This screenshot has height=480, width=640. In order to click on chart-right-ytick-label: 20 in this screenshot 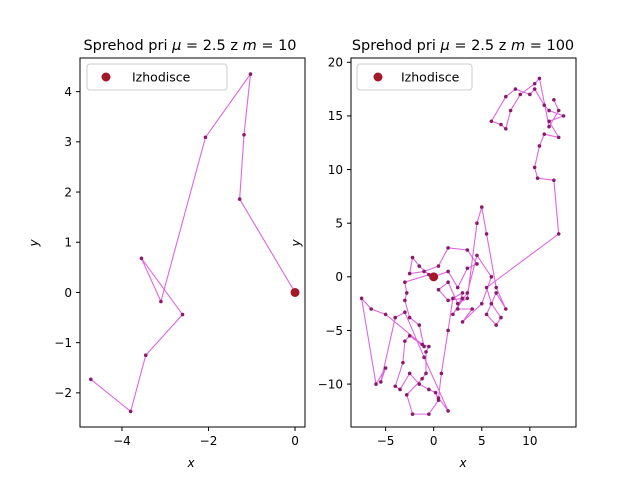, I will do `click(335, 63)`.